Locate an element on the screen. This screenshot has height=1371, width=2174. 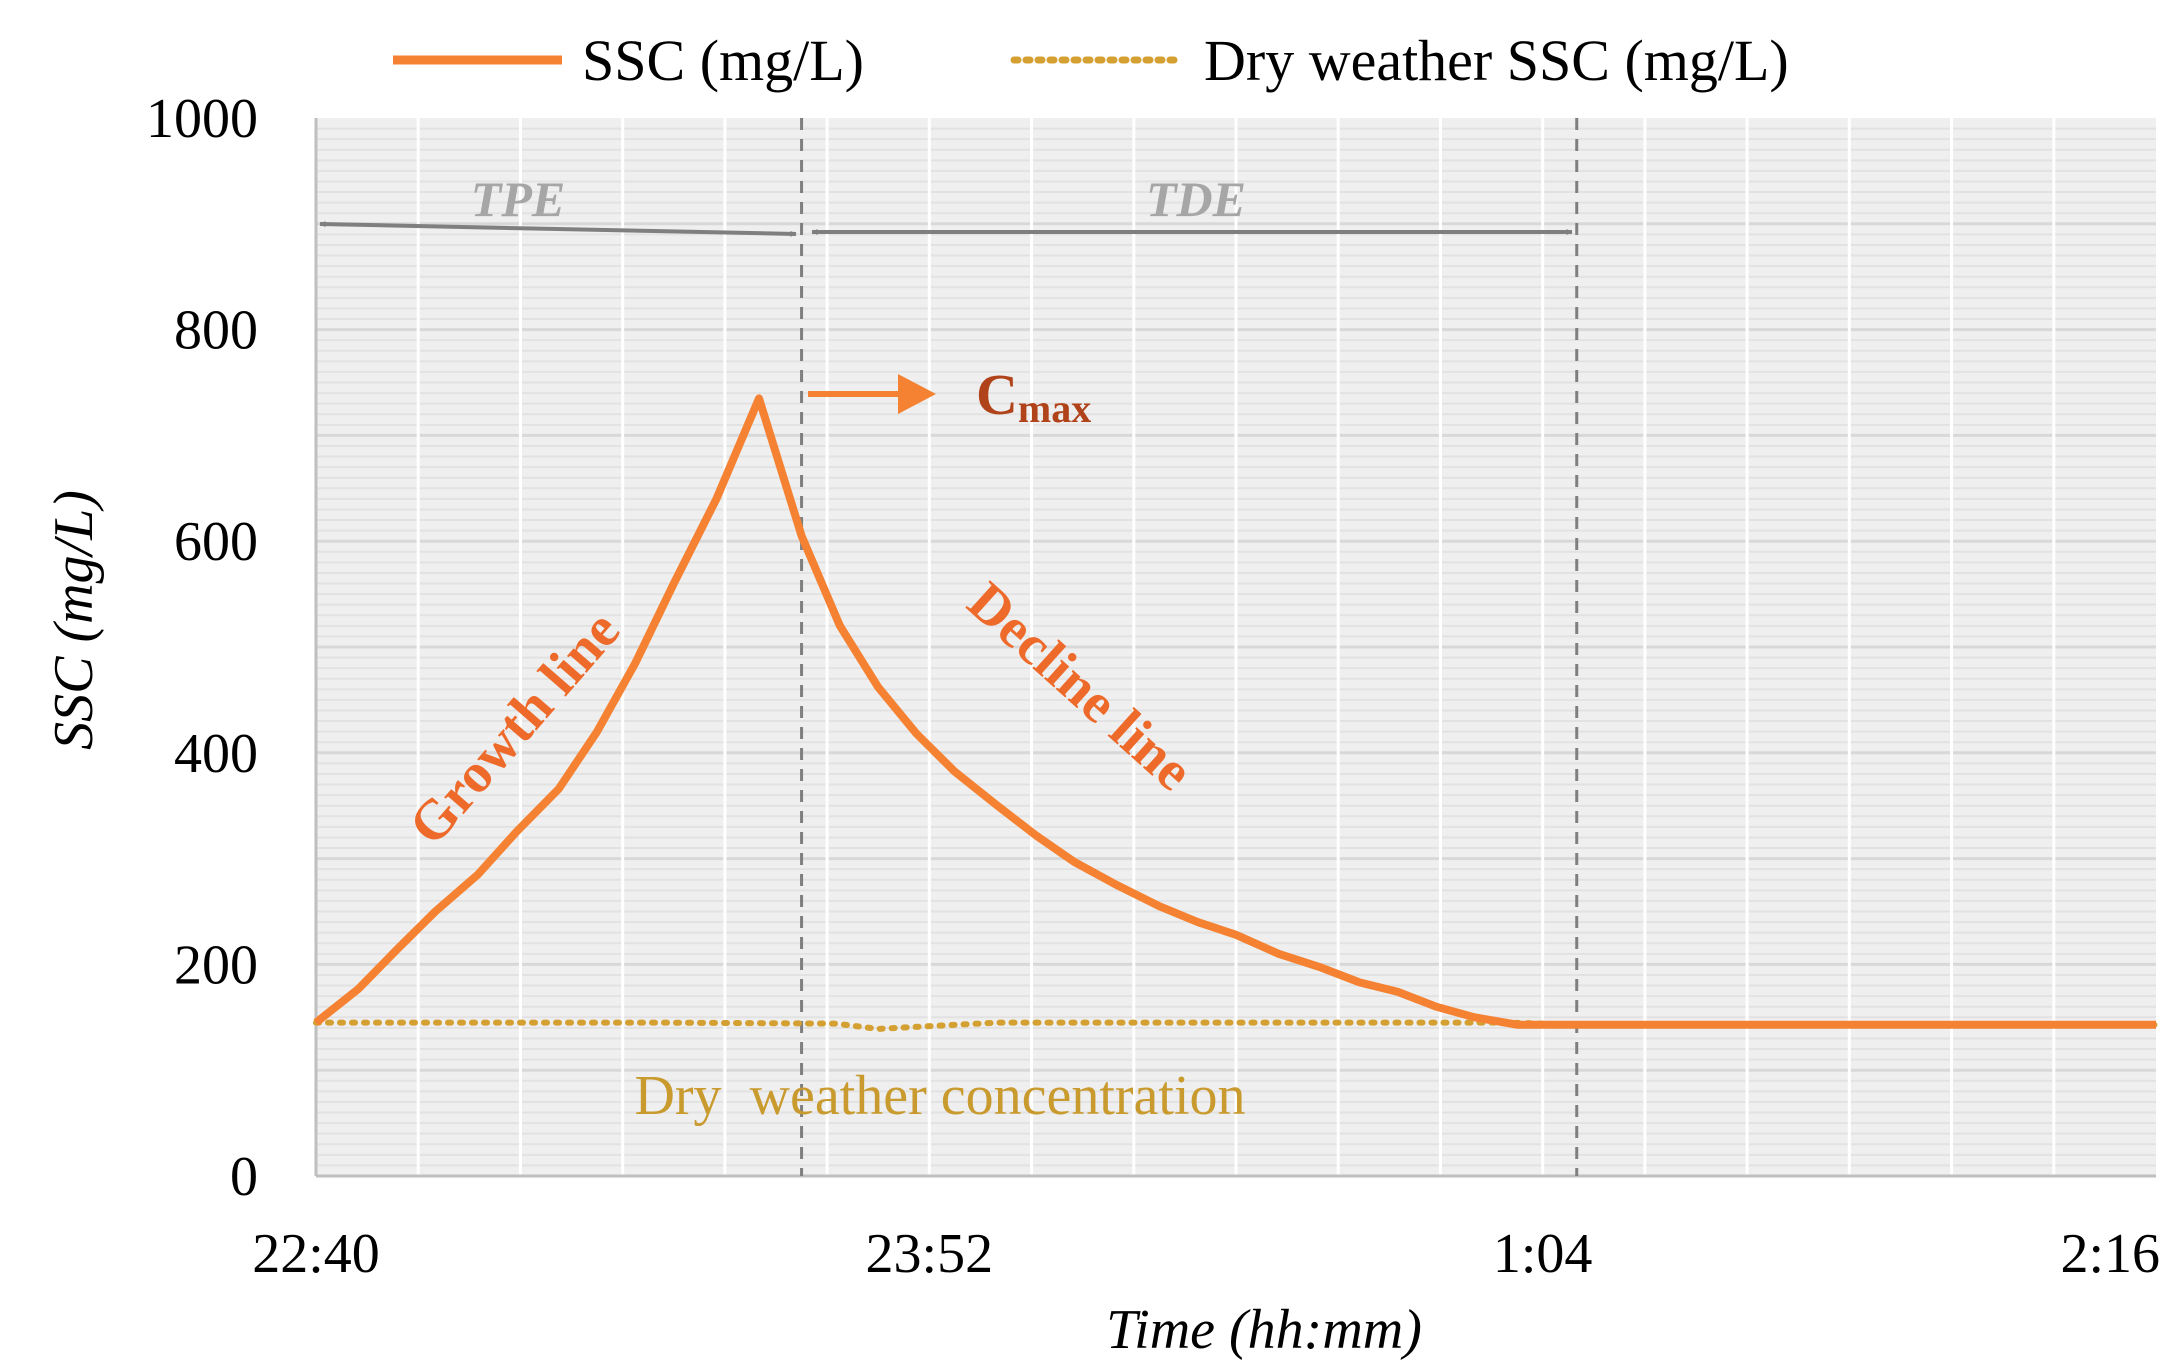
x-tick-label: 1:04 is located at coordinates (1543, 1254).